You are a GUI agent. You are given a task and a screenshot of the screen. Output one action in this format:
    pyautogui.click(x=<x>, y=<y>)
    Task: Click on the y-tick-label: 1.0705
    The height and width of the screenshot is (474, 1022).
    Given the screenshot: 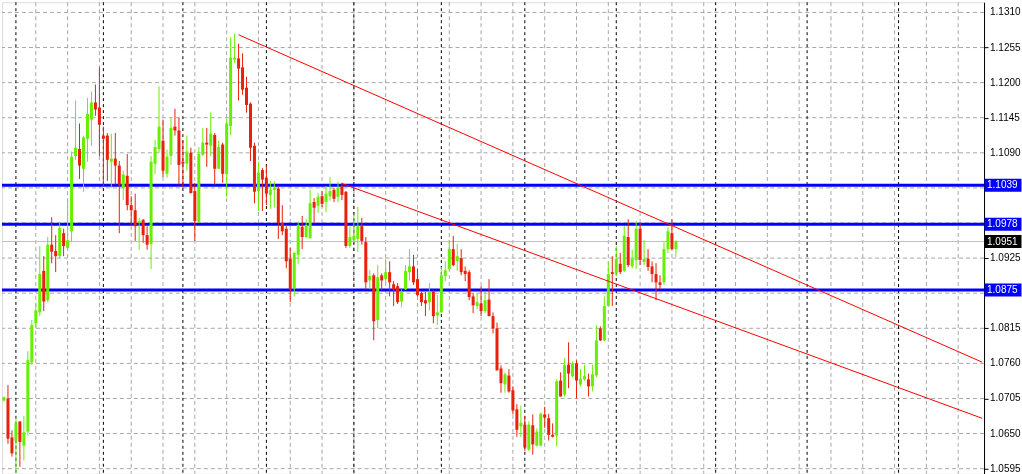 What is the action you would take?
    pyautogui.click(x=1006, y=398)
    